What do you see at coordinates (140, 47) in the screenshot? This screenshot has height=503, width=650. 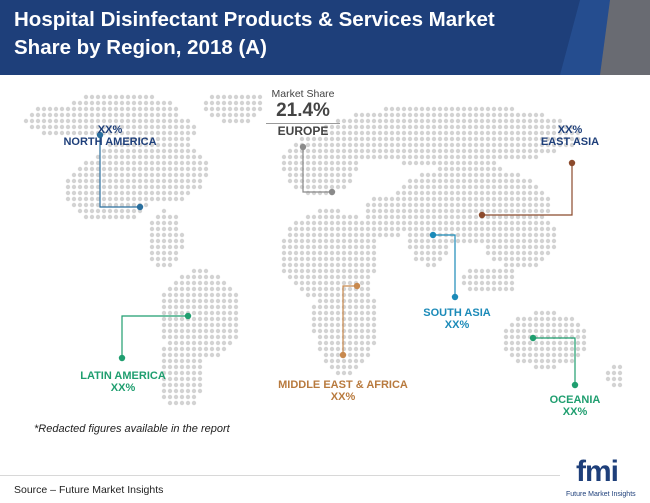 I see `chart-title-line-2: Share by Region, 2018 (A)` at bounding box center [140, 47].